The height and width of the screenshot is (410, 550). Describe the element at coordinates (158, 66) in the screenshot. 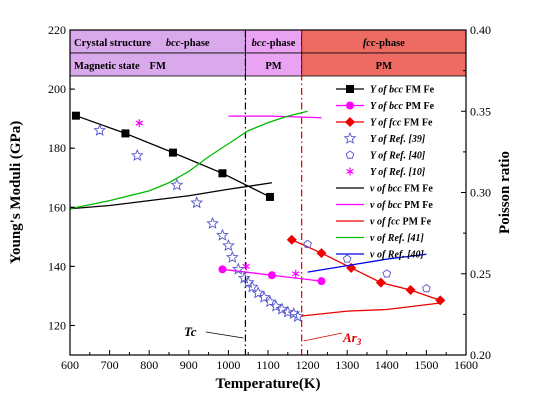

I see `header-cell-label-1-0: FM` at that location.